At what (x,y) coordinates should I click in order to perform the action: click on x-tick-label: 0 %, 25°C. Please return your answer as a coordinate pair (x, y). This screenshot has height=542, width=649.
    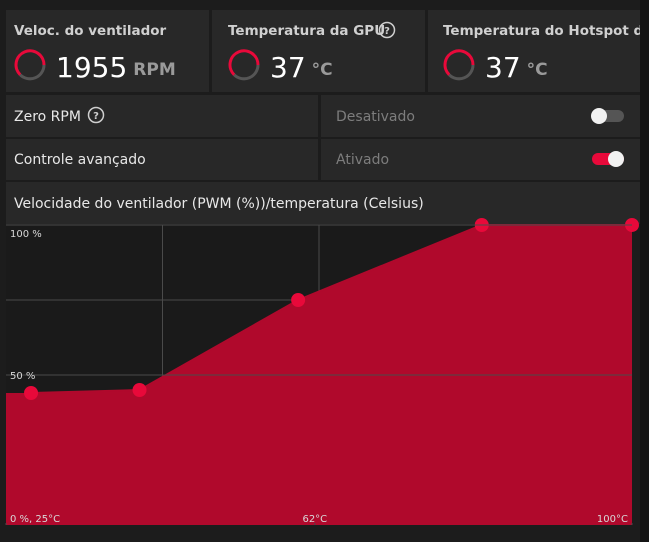
    Looking at the image, I should click on (35, 519).